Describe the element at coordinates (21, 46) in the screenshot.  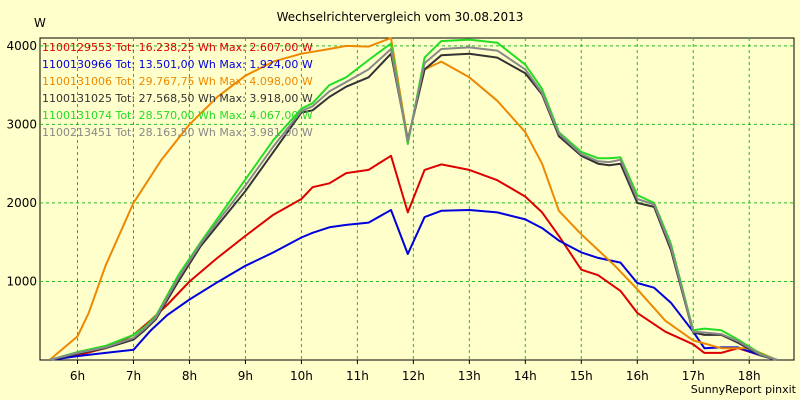
I see `y-tick-label: 4000` at that location.